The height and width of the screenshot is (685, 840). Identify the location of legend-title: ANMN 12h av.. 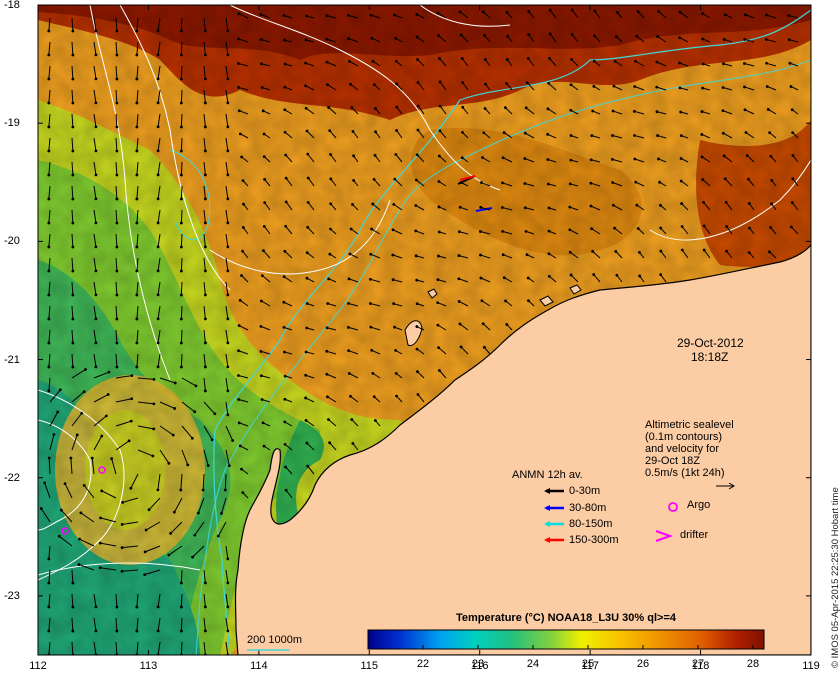
(547, 475).